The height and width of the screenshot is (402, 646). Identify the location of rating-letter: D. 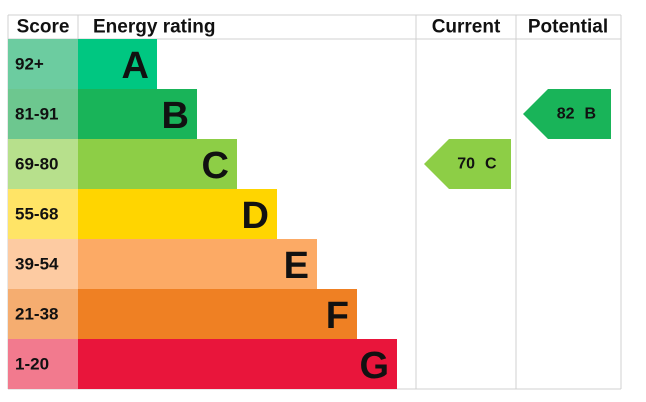
(255, 216).